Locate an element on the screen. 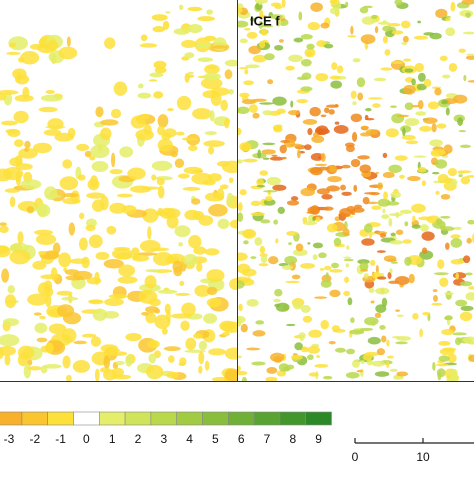 Image resolution: width=474 pixels, height=479 pixels. legend-label: -2 is located at coordinates (34, 439).